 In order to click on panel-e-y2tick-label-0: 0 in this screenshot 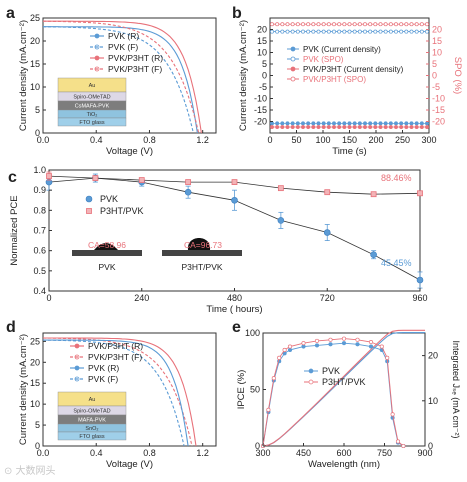, I will do `click(430, 446)`.